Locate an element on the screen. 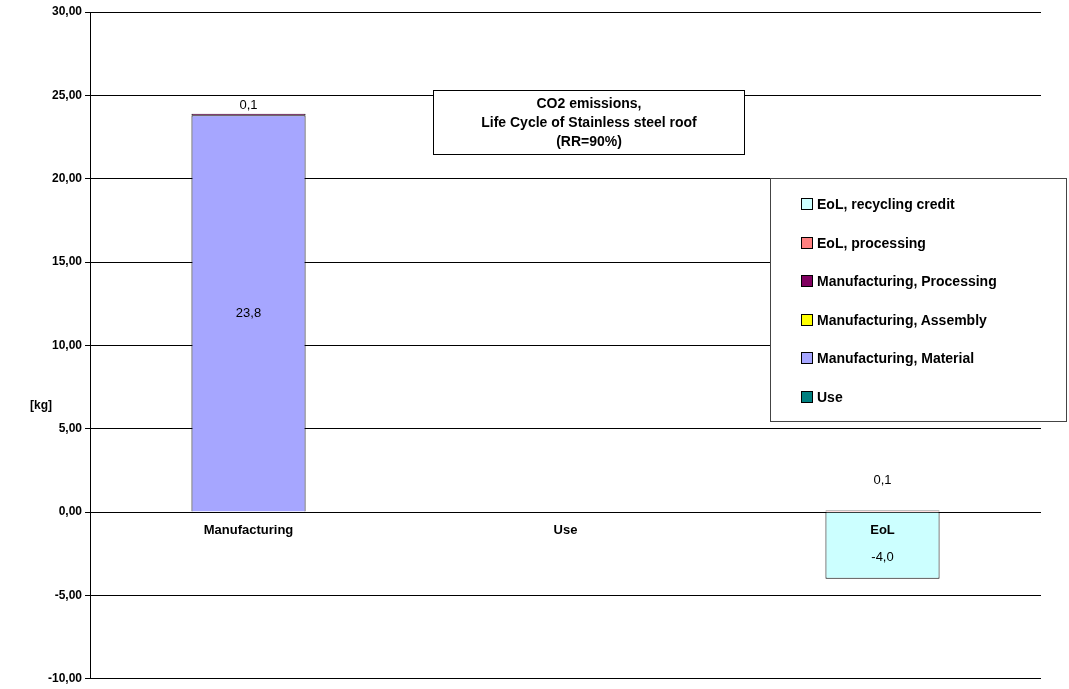  y-tick-label: 30,00 is located at coordinates (67, 11).